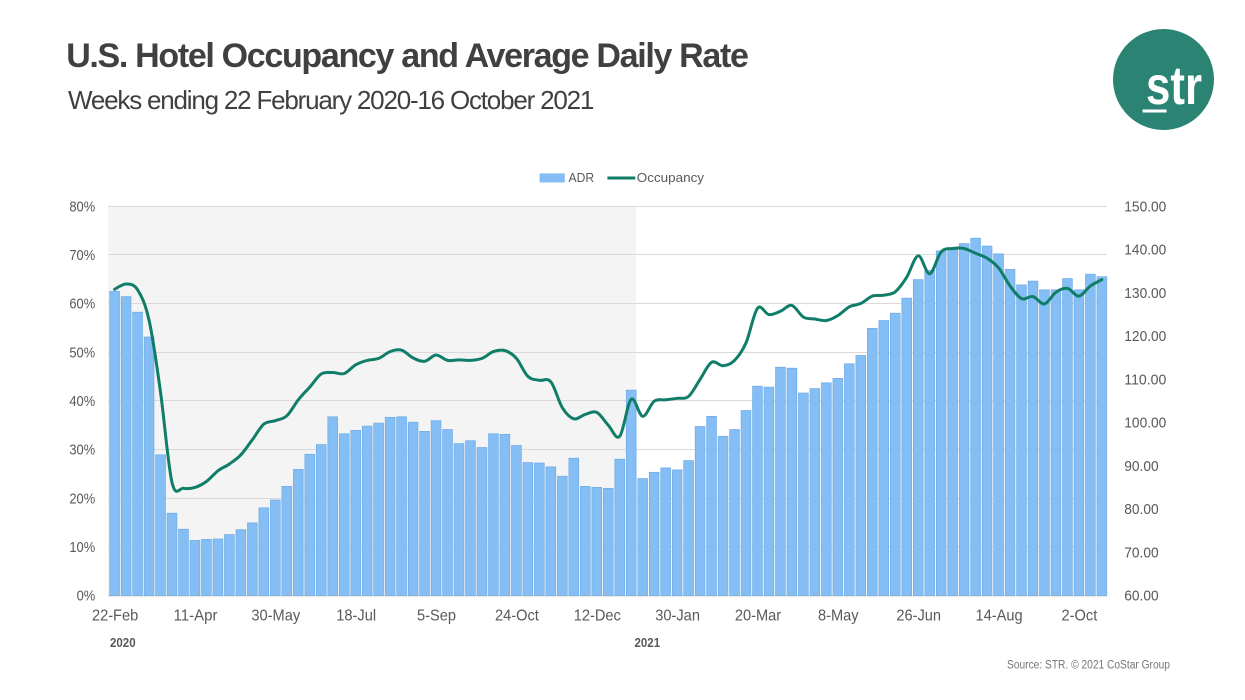 The height and width of the screenshot is (700, 1245). What do you see at coordinates (275, 616) in the screenshot?
I see `svg-text: 30-May` at bounding box center [275, 616].